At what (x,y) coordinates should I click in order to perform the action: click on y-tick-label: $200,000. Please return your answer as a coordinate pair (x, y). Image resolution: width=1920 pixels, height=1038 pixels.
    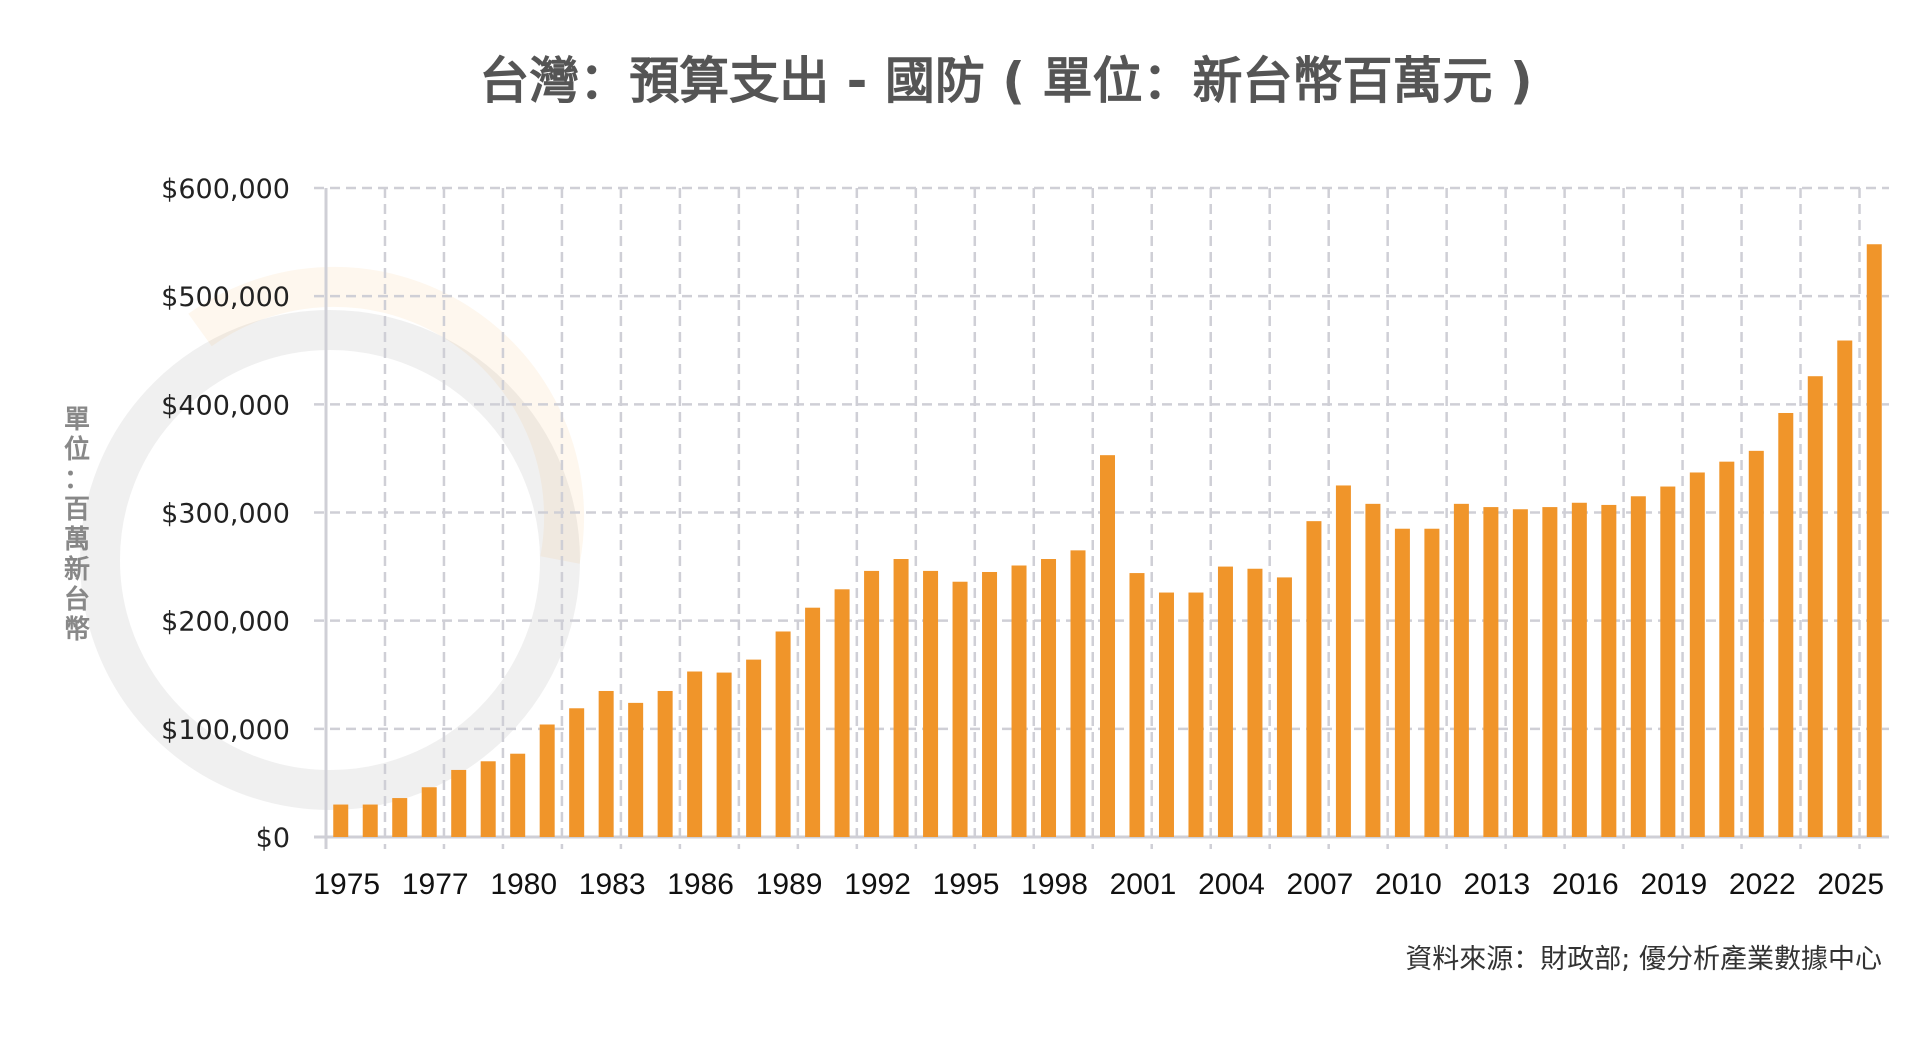
    Looking at the image, I should click on (225, 622).